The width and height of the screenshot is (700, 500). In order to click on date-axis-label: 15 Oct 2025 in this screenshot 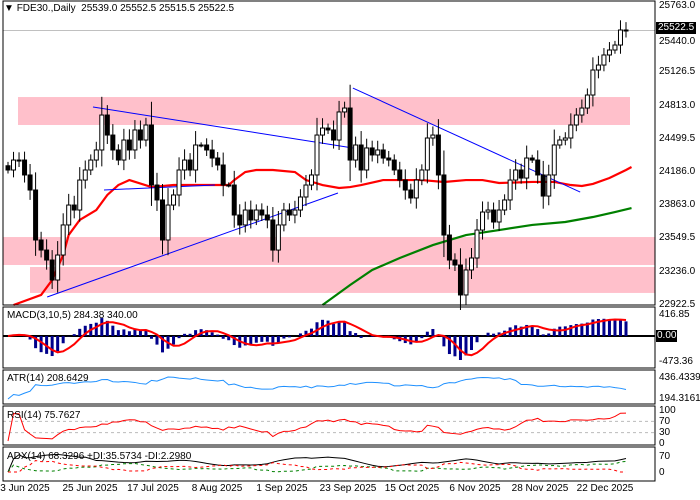, I will do `click(412, 488)`.